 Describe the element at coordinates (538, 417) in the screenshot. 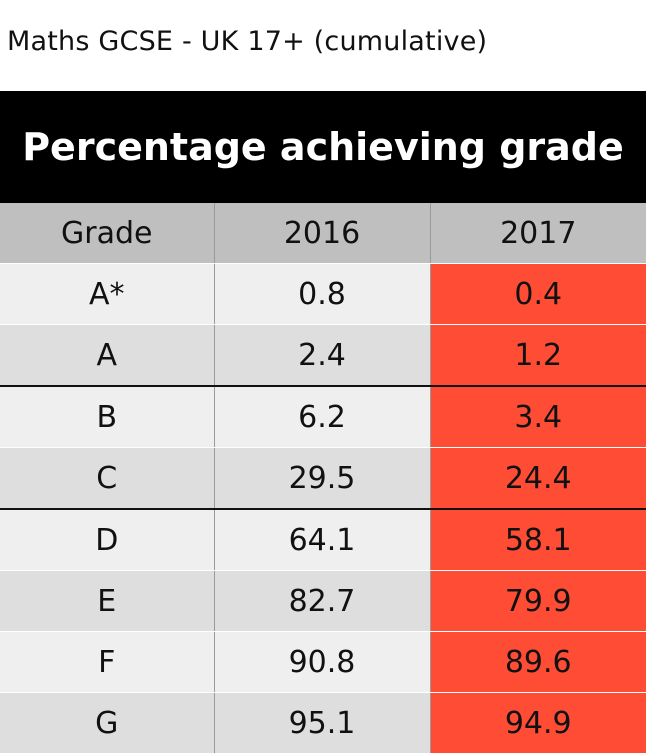

I see `value-2017-cell: 3.4` at that location.